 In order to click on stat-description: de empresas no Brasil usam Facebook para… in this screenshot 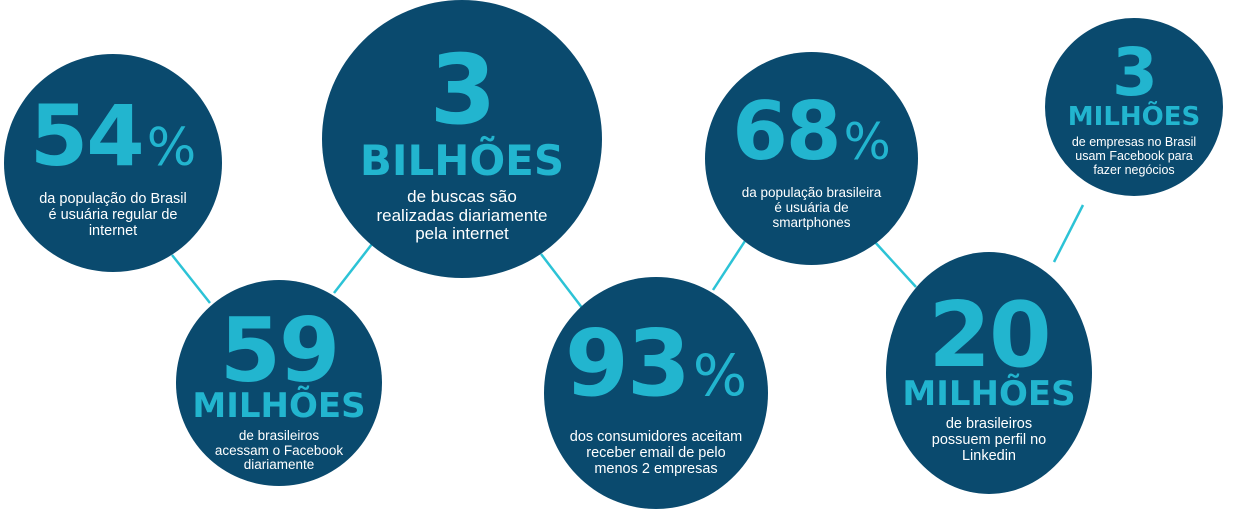, I will do `click(1134, 156)`.